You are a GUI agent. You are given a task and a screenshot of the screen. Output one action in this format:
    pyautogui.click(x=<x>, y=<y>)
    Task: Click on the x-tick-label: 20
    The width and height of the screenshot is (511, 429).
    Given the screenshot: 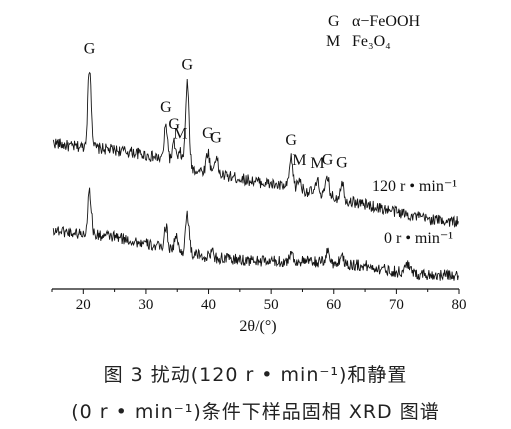 What is the action you would take?
    pyautogui.click(x=83, y=305)
    